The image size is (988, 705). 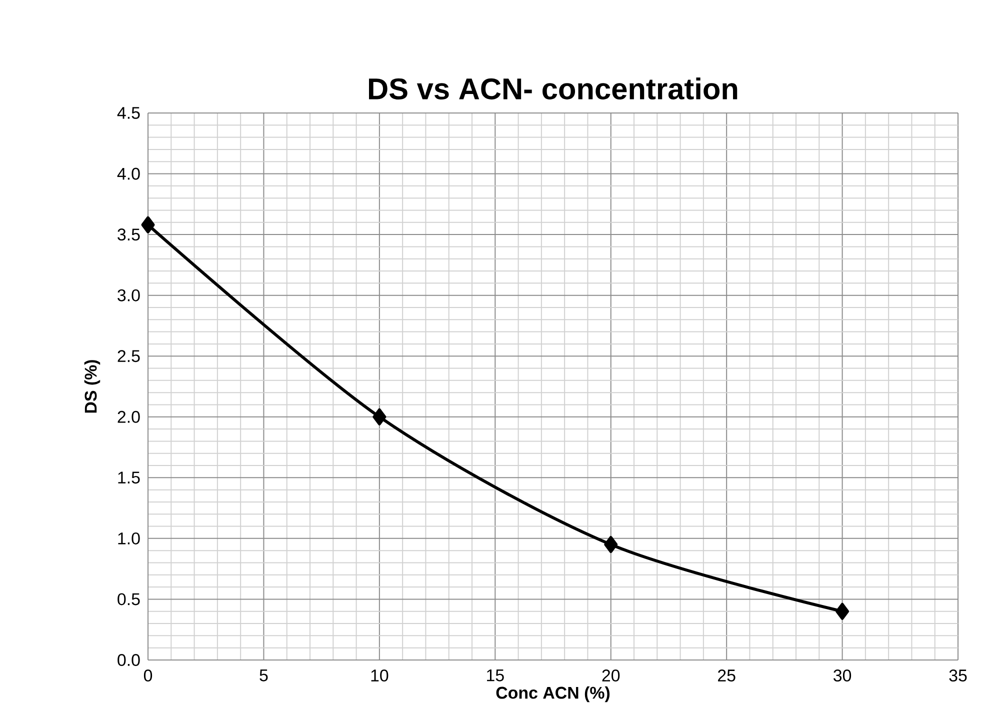 I want to click on y-tick-label: 0.5, so click(x=129, y=599).